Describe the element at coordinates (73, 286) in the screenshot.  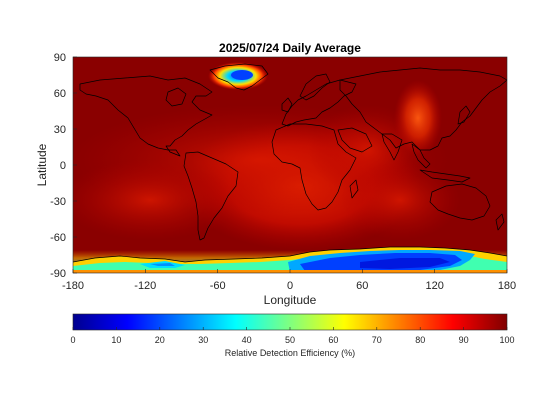
I see `x-tick-label: -180` at that location.